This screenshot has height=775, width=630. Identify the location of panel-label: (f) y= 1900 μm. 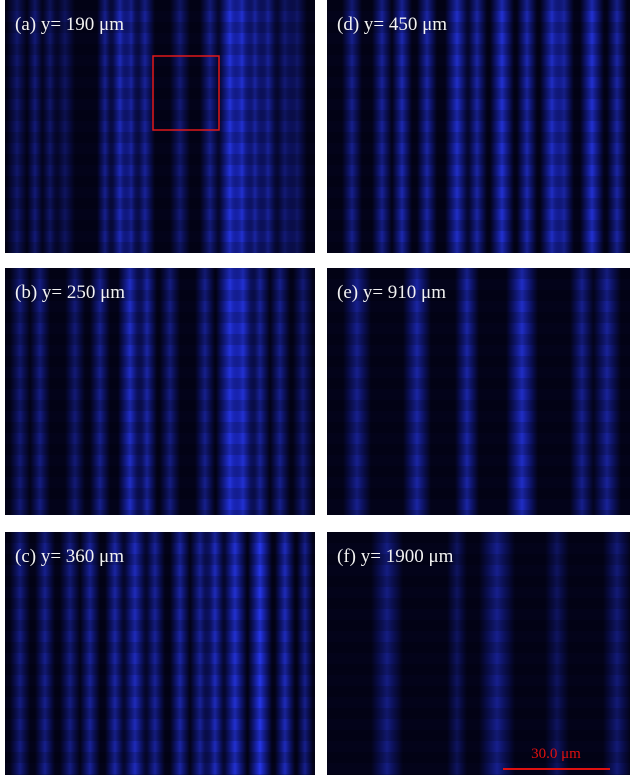
(395, 556).